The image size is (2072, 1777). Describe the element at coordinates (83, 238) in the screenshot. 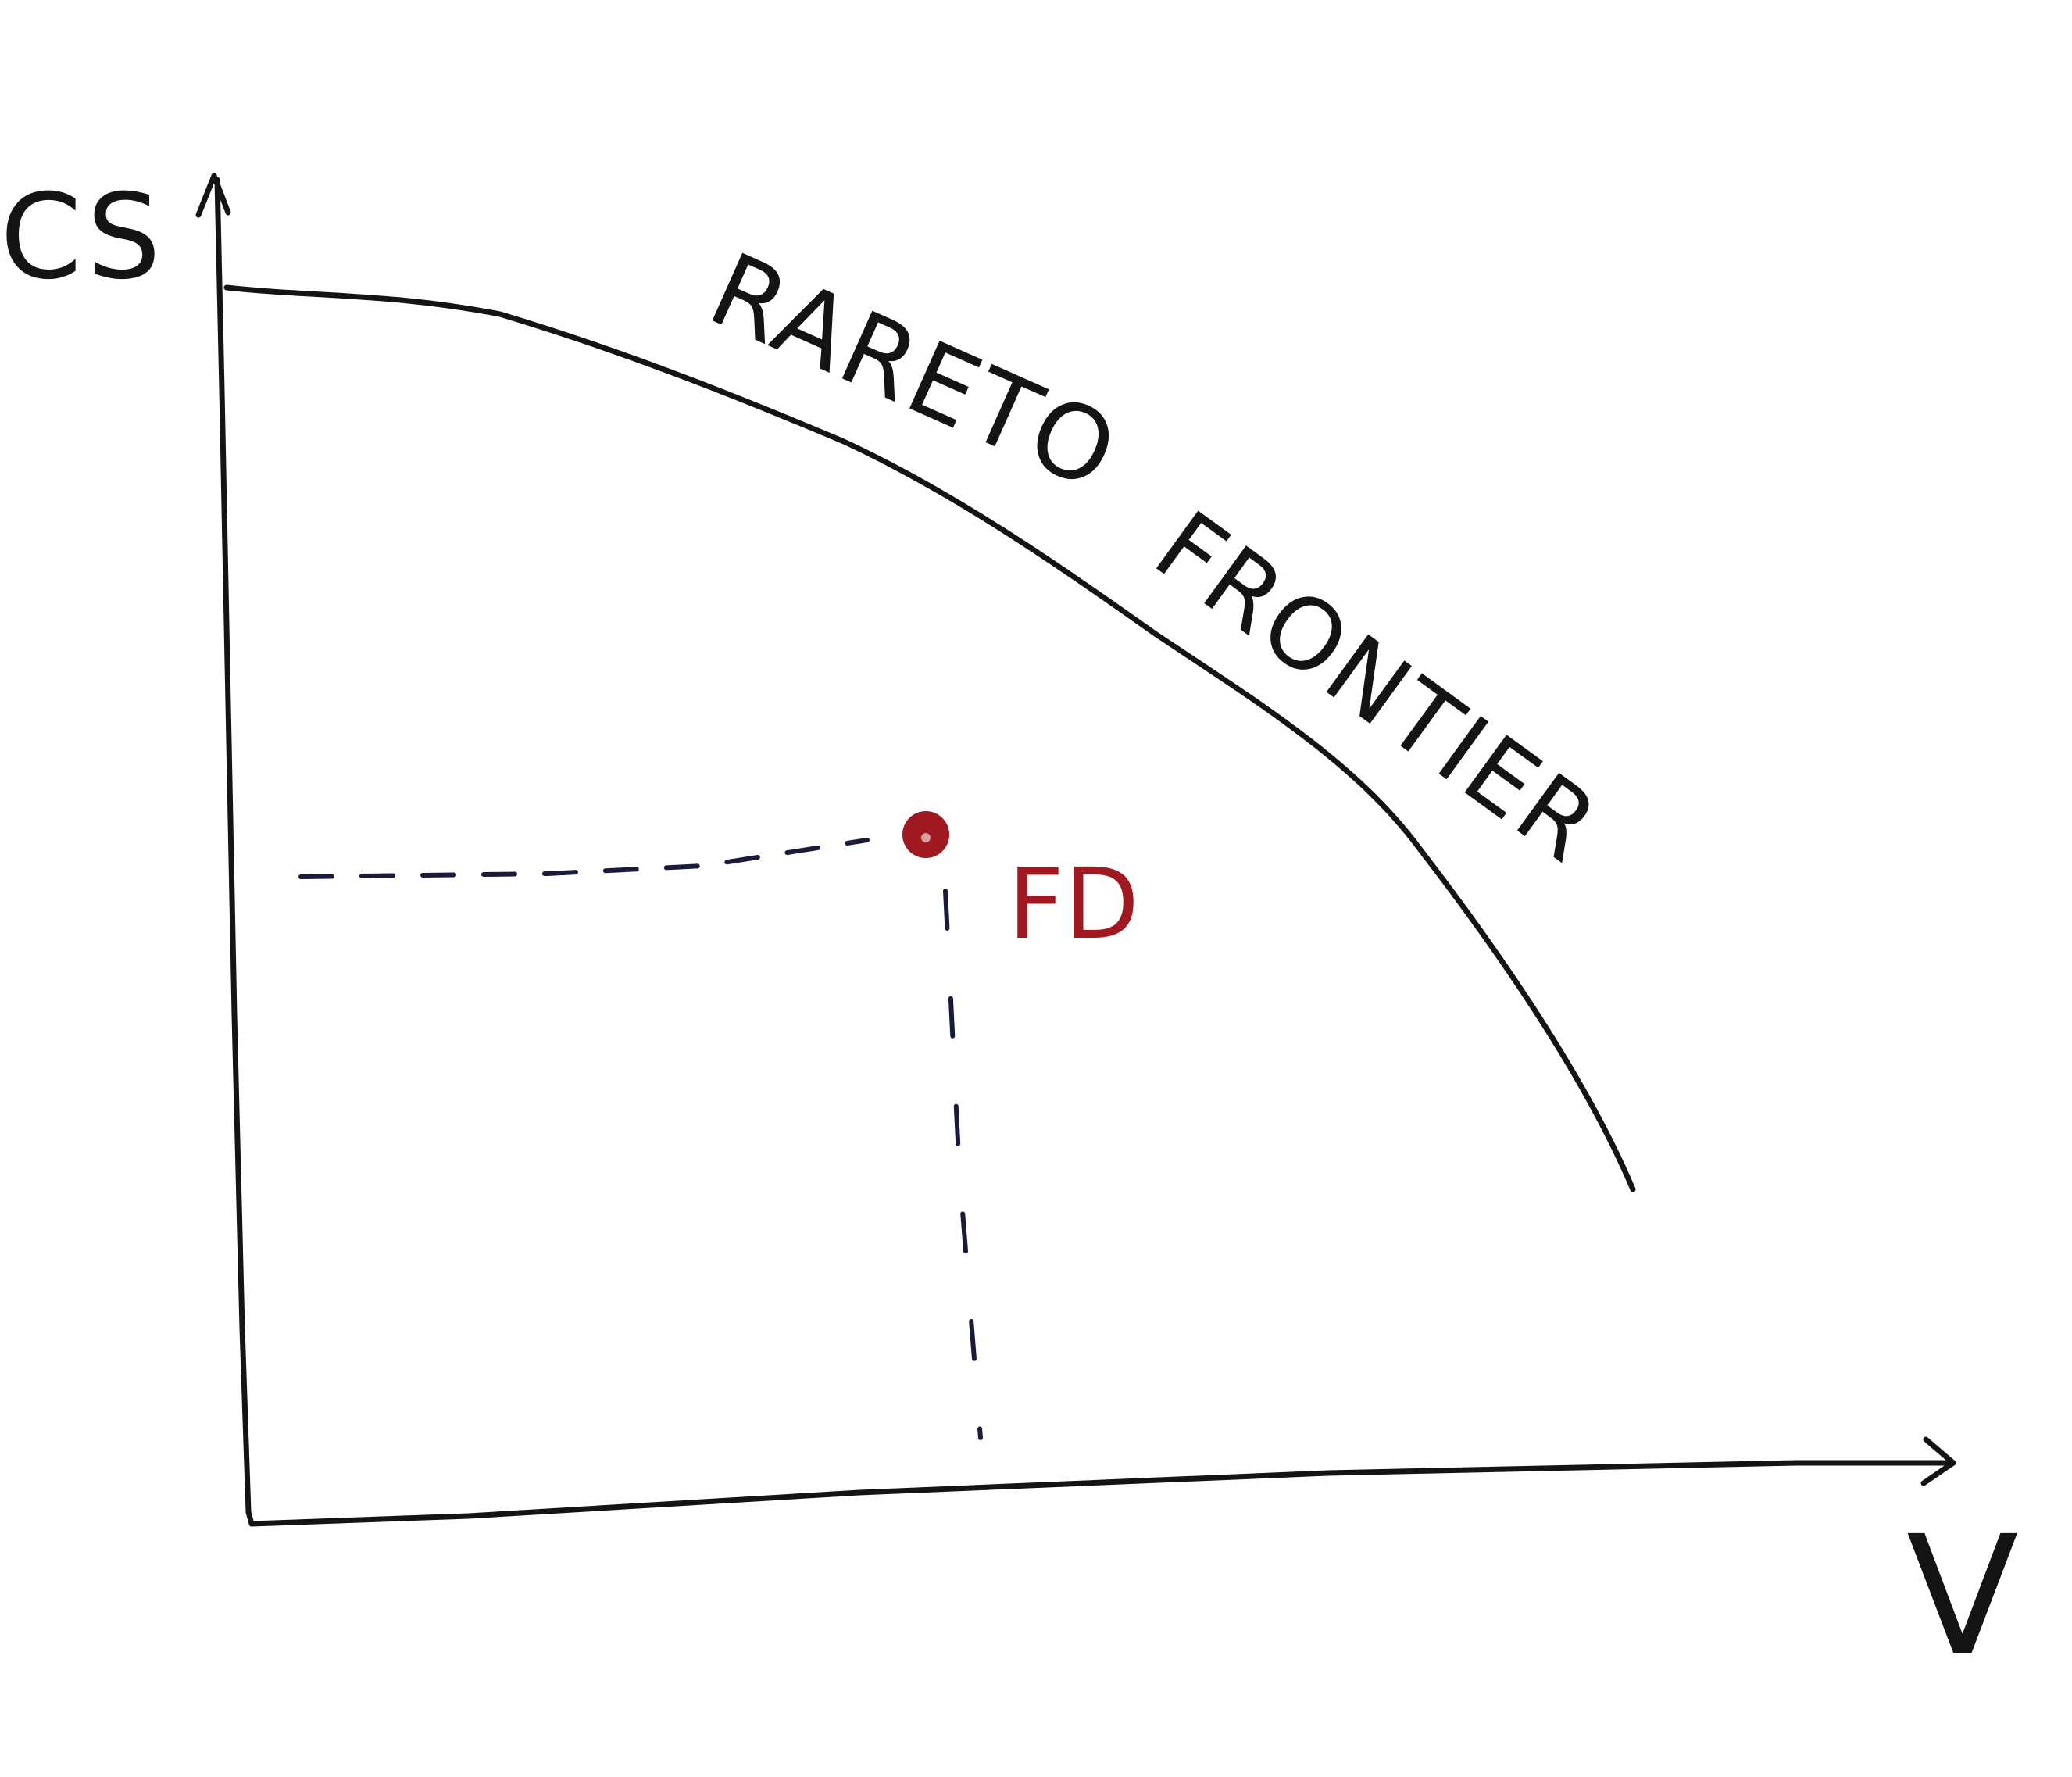

I see `y-axis-label: CS` at that location.